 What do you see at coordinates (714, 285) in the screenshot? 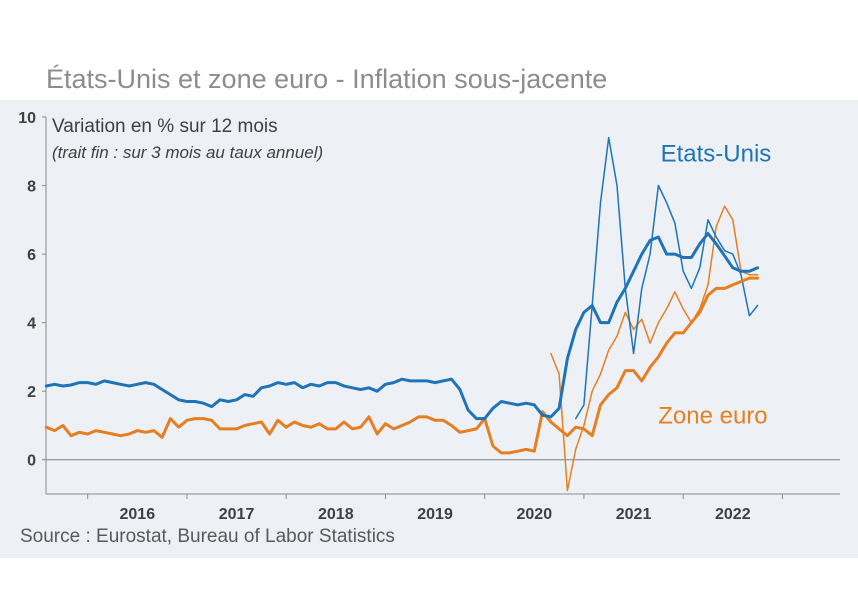
I see `series-labels: Etats-Unis Zone euro` at bounding box center [714, 285].